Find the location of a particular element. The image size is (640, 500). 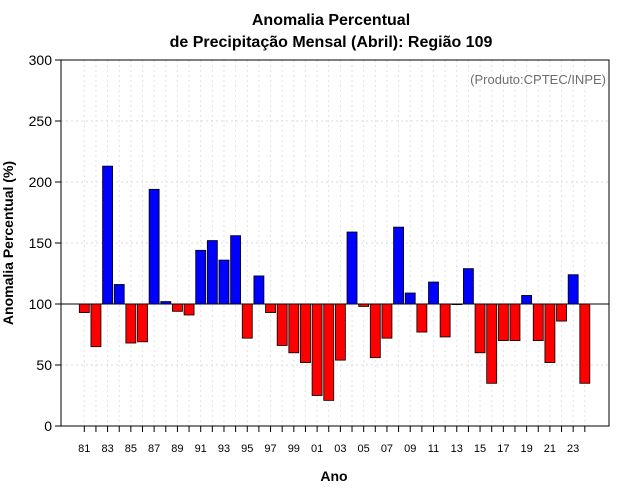

x-tick-label: 03 is located at coordinates (340, 449).